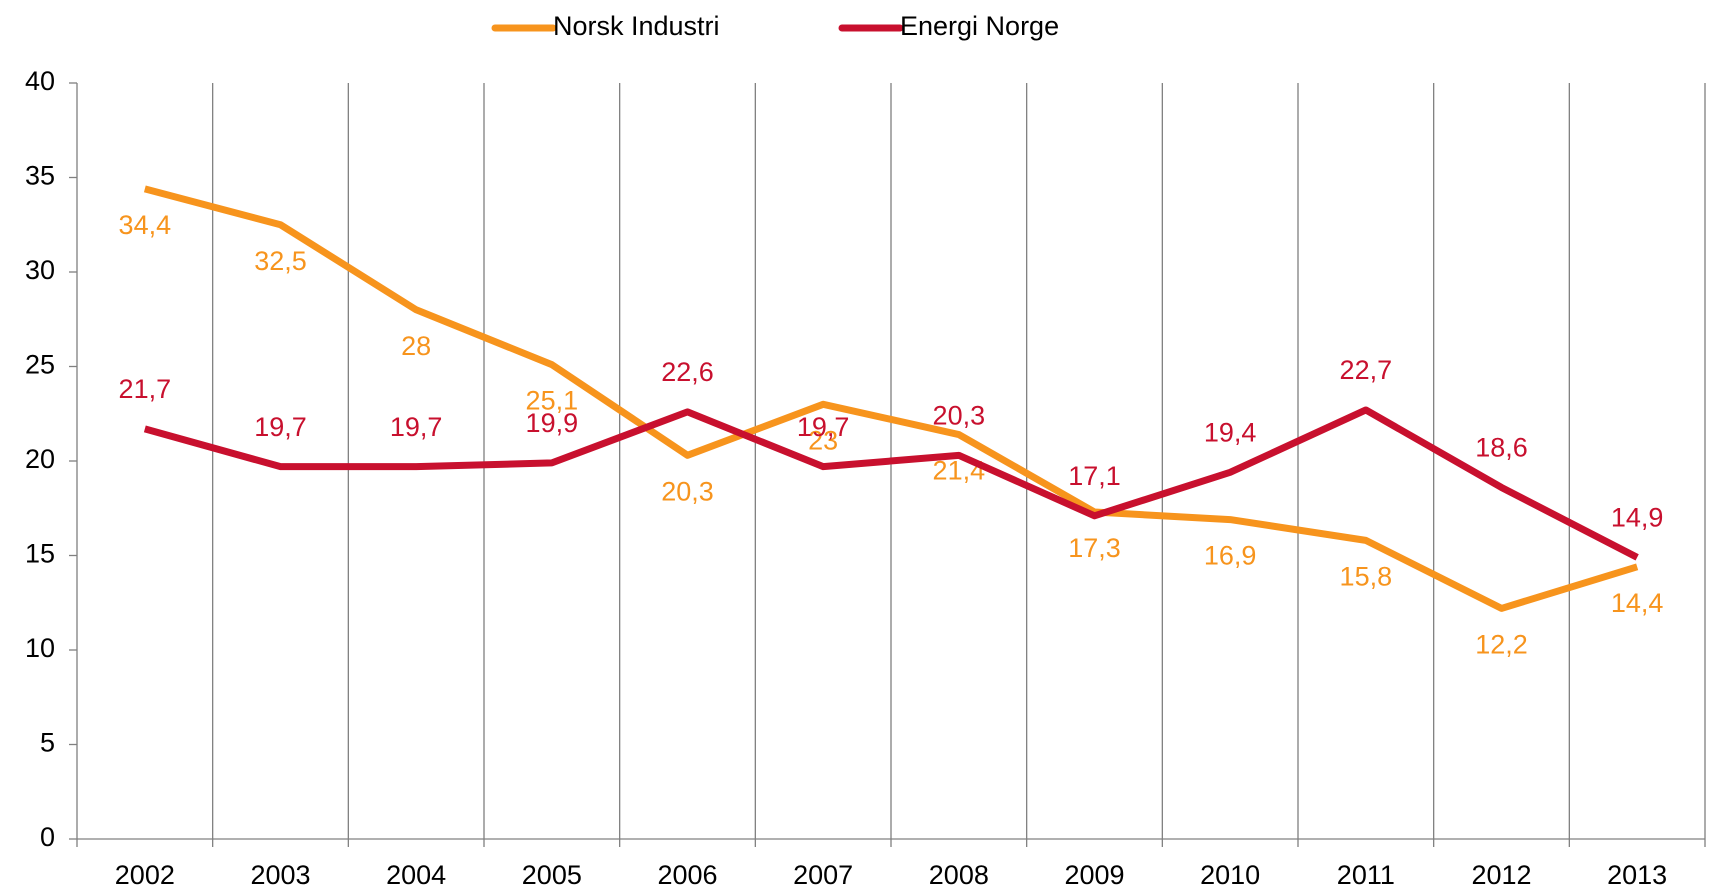 The width and height of the screenshot is (1725, 891). Describe the element at coordinates (40, 270) in the screenshot. I see `y-tick-label: 30` at that location.